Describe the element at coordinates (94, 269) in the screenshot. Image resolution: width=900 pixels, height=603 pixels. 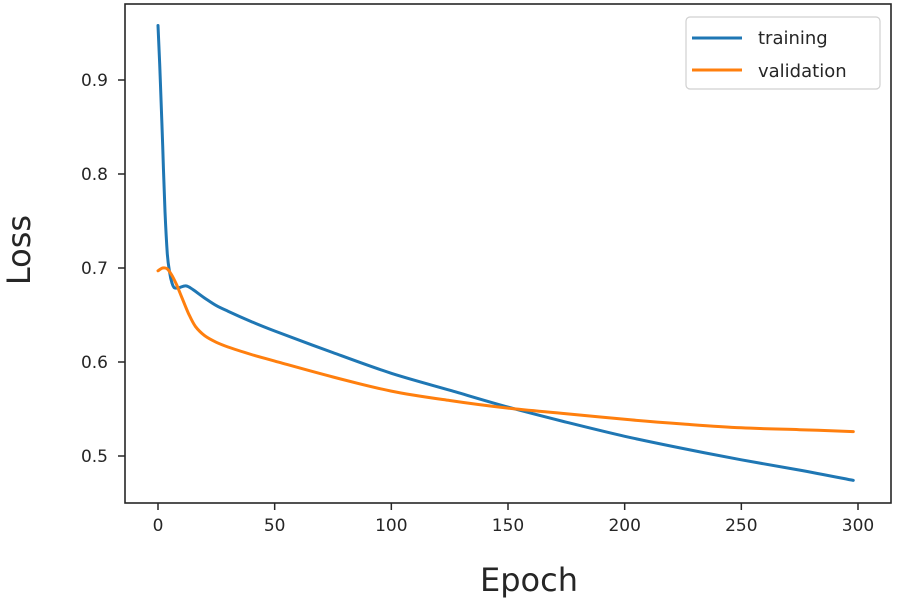
I see `y-tick-label: 0.7` at that location.